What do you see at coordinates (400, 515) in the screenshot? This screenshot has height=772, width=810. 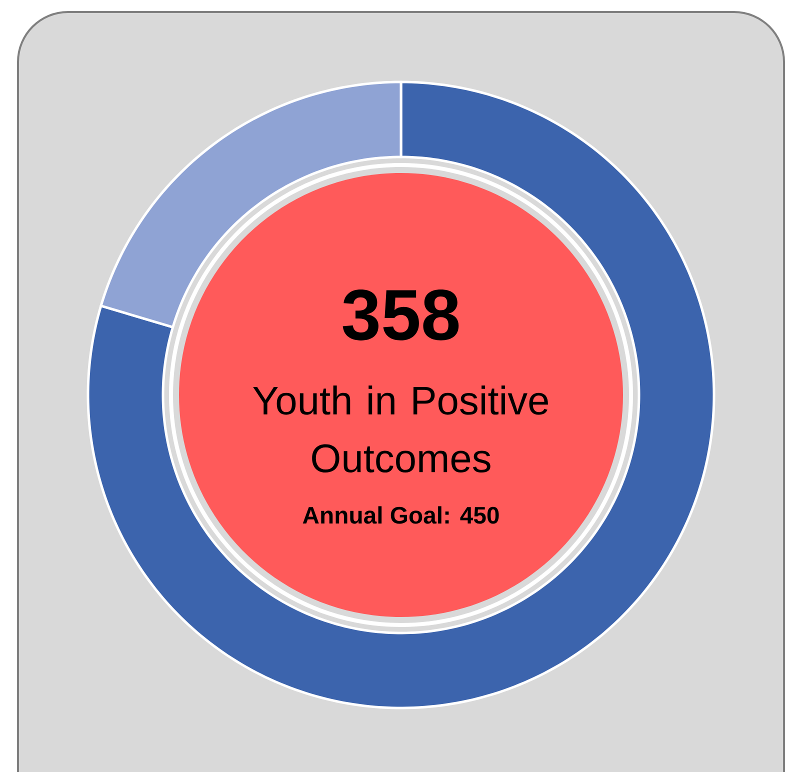 I see `text: Annual Goal: 450` at bounding box center [400, 515].